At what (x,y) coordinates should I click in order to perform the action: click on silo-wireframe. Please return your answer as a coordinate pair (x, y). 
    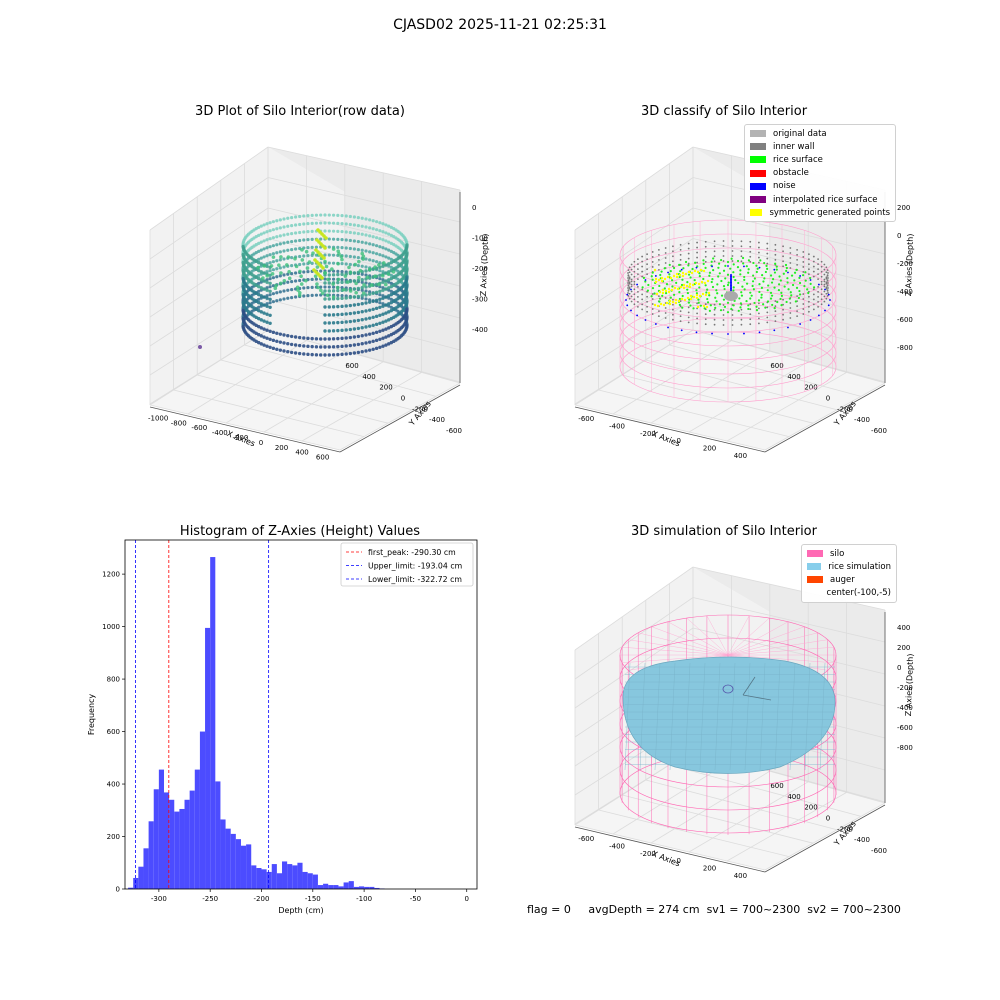
    Looking at the image, I should click on (780, 651).